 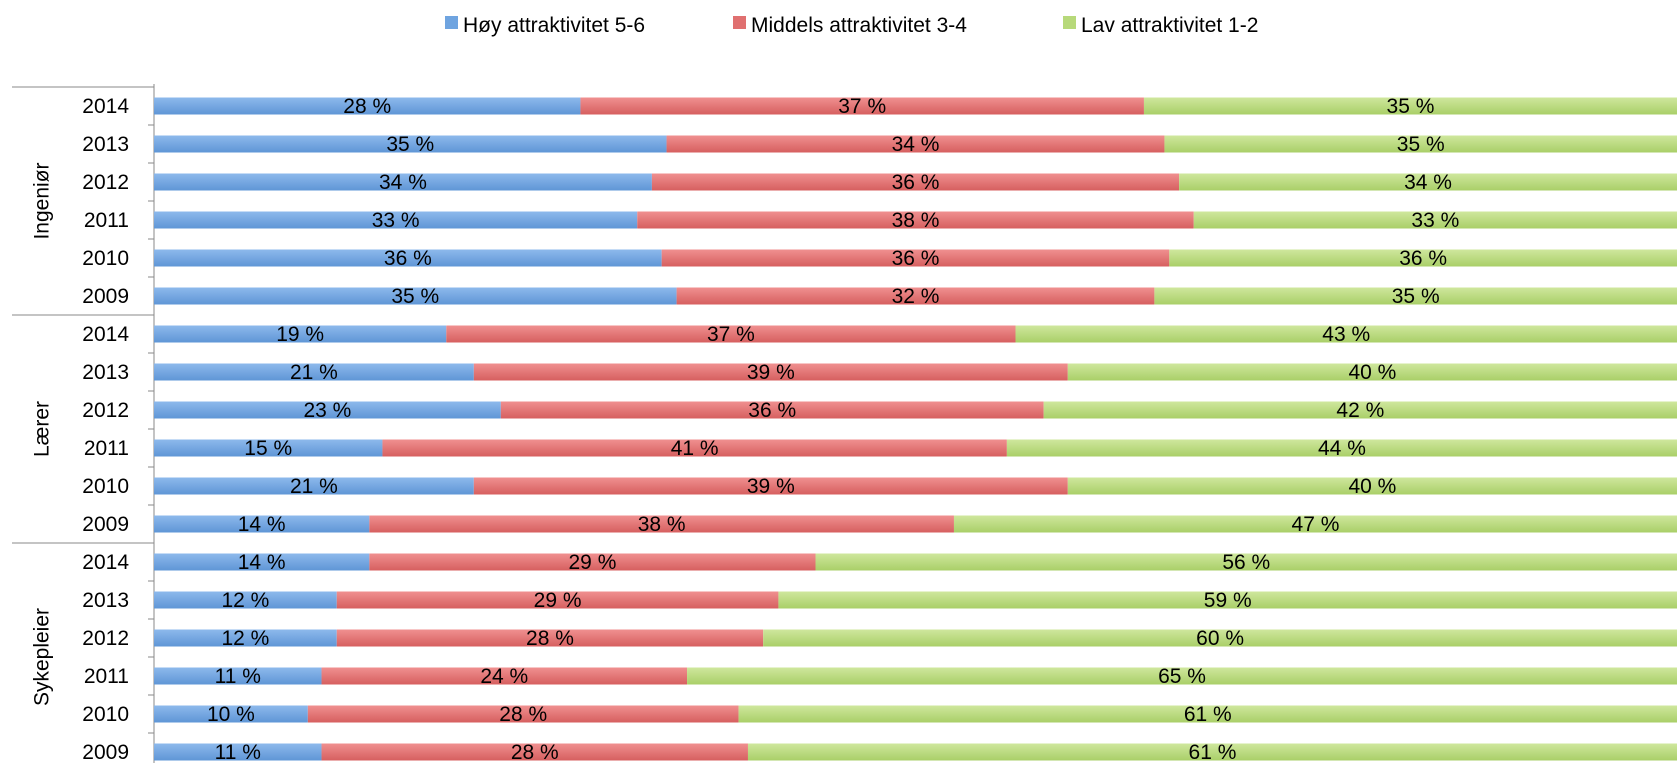 I want to click on group-label-2: Lærer, so click(x=42, y=429).